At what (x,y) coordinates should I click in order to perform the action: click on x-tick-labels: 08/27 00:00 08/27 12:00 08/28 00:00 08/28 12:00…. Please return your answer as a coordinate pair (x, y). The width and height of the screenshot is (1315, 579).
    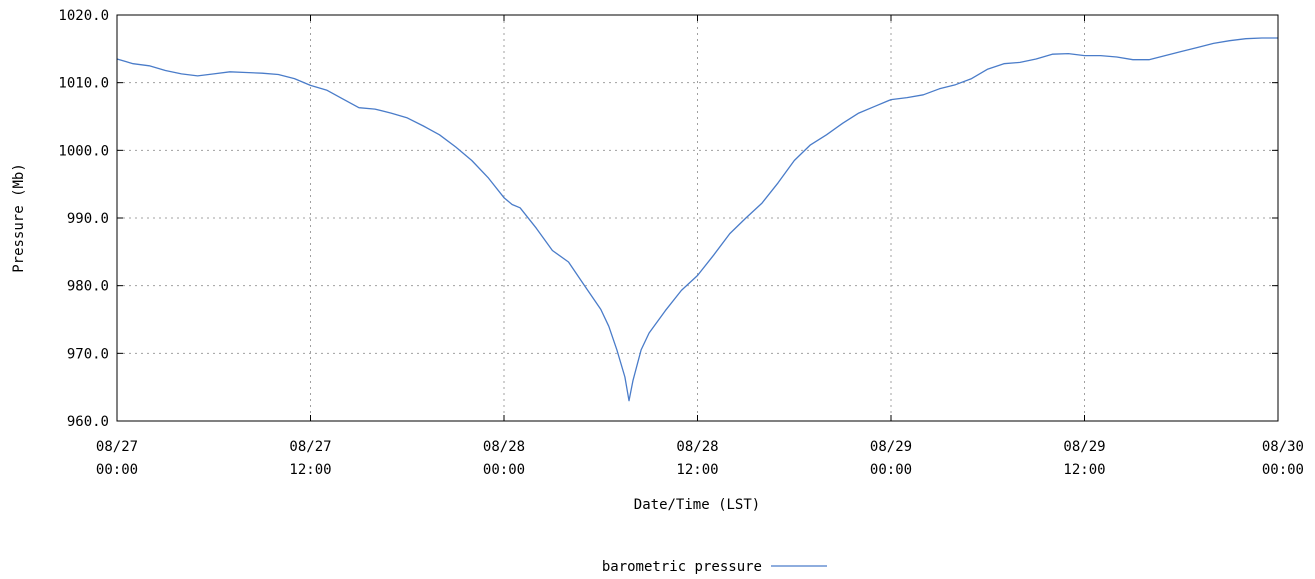
    Looking at the image, I should click on (700, 458).